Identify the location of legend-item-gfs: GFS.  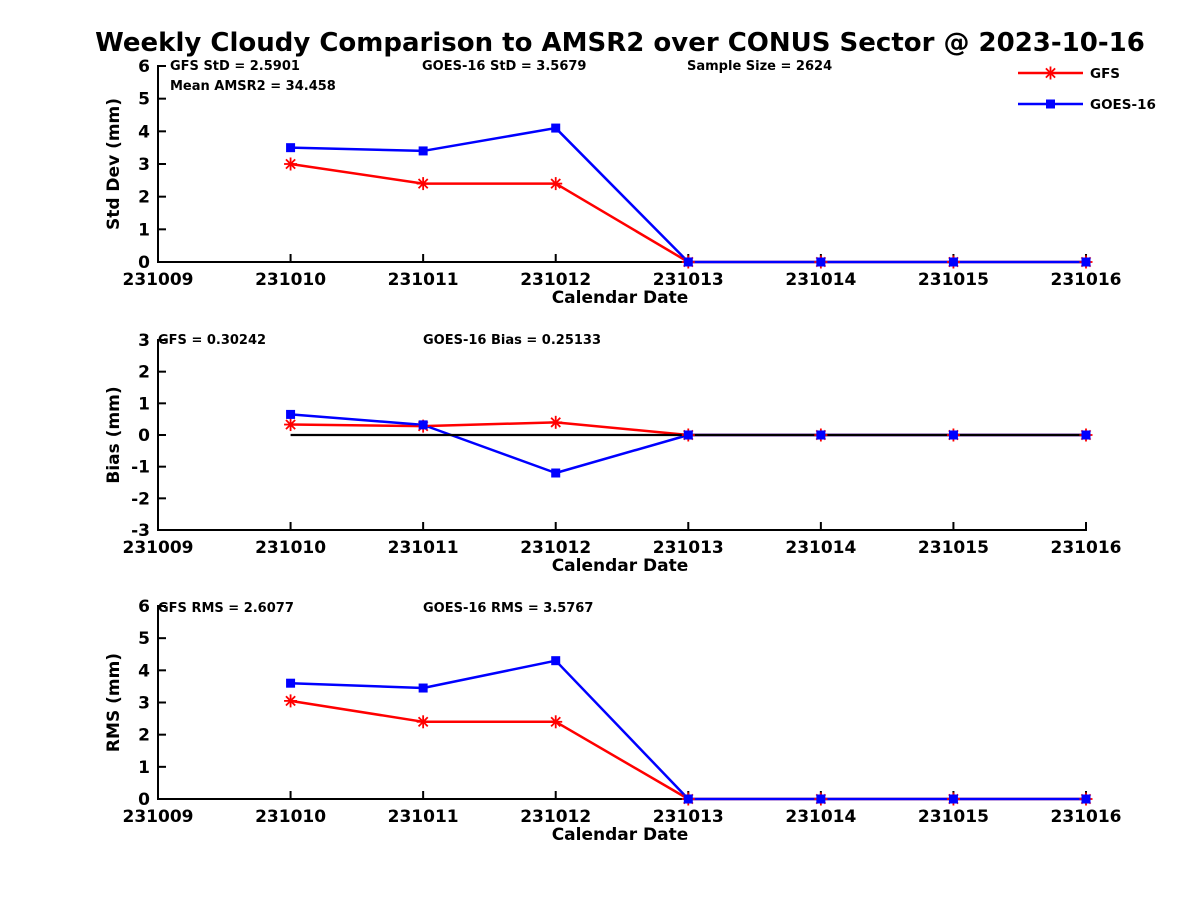
(1069, 74).